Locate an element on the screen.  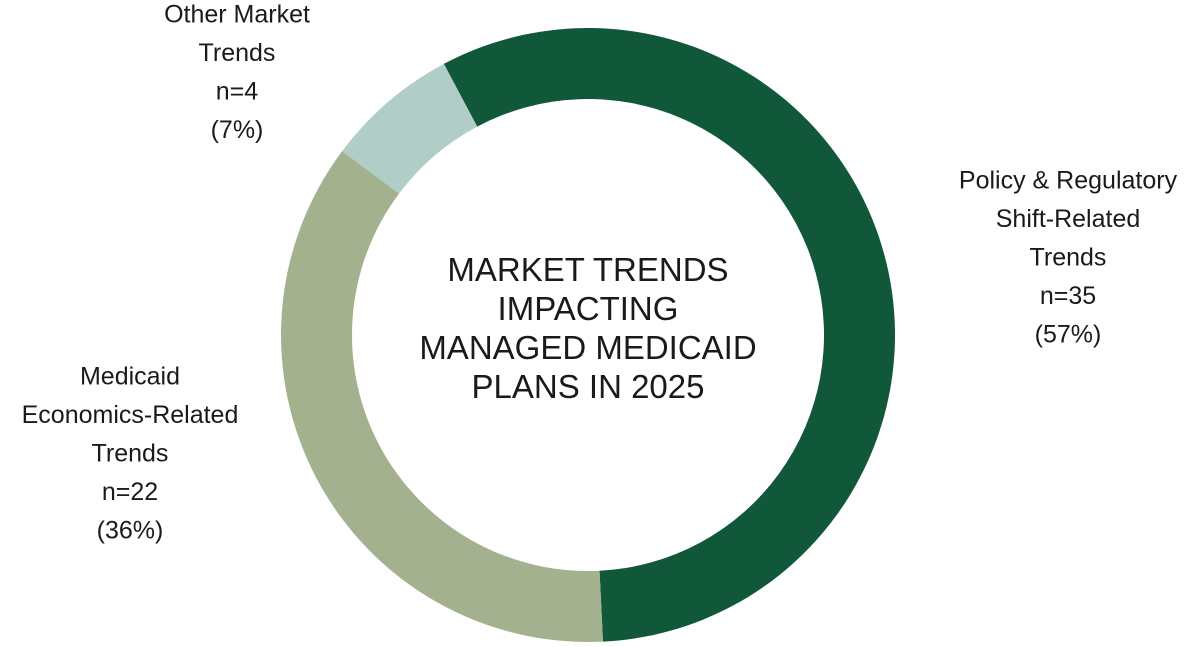
slice-count: n=22 is located at coordinates (130, 492).